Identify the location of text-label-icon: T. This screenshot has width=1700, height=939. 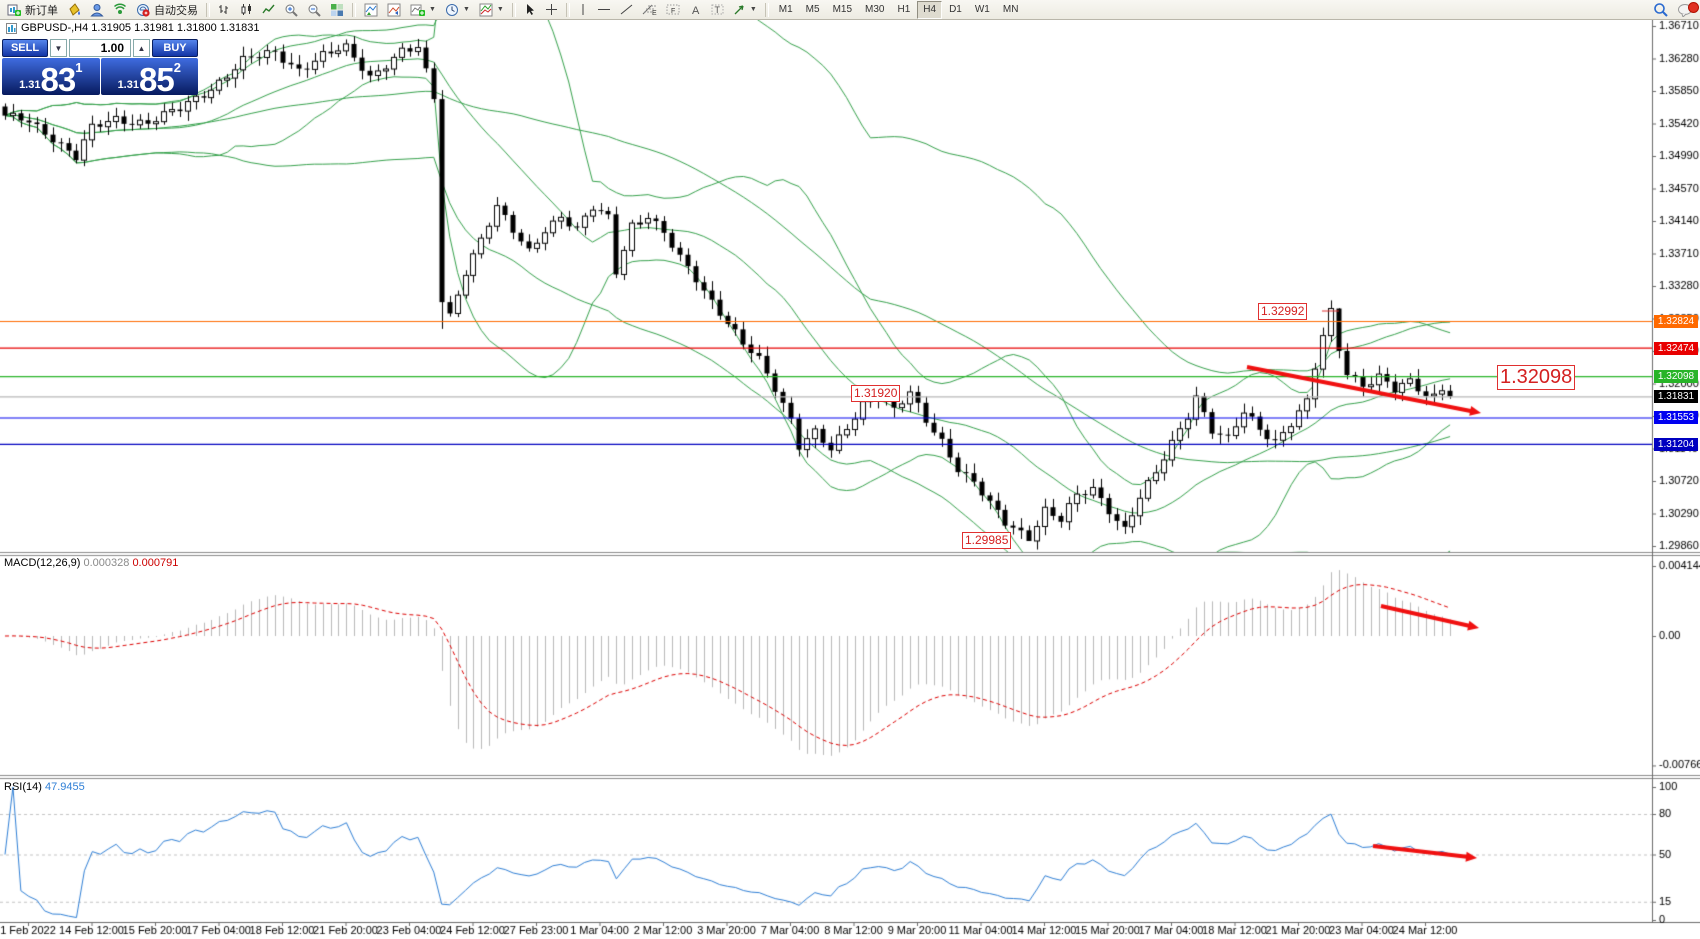
(717, 9).